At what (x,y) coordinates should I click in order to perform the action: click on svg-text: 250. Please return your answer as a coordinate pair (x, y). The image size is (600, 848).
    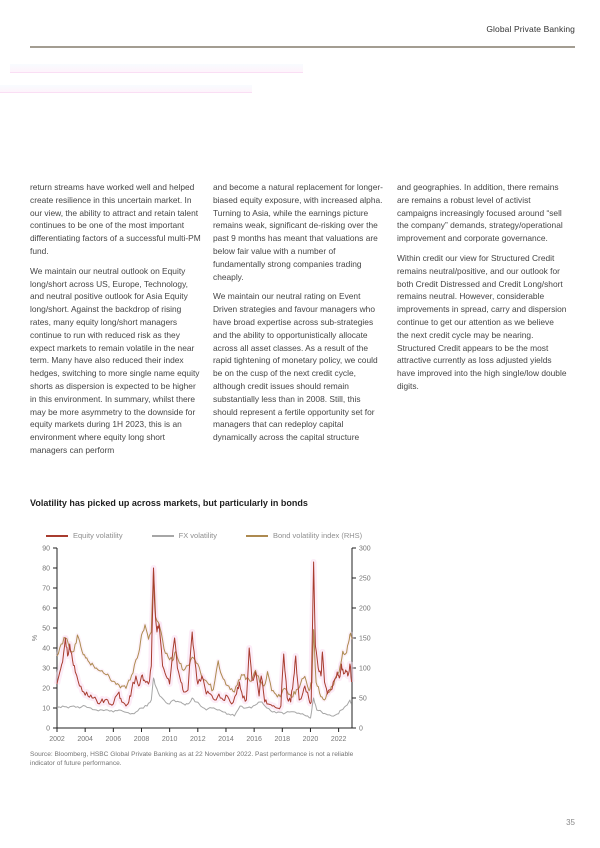
    Looking at the image, I should click on (365, 579).